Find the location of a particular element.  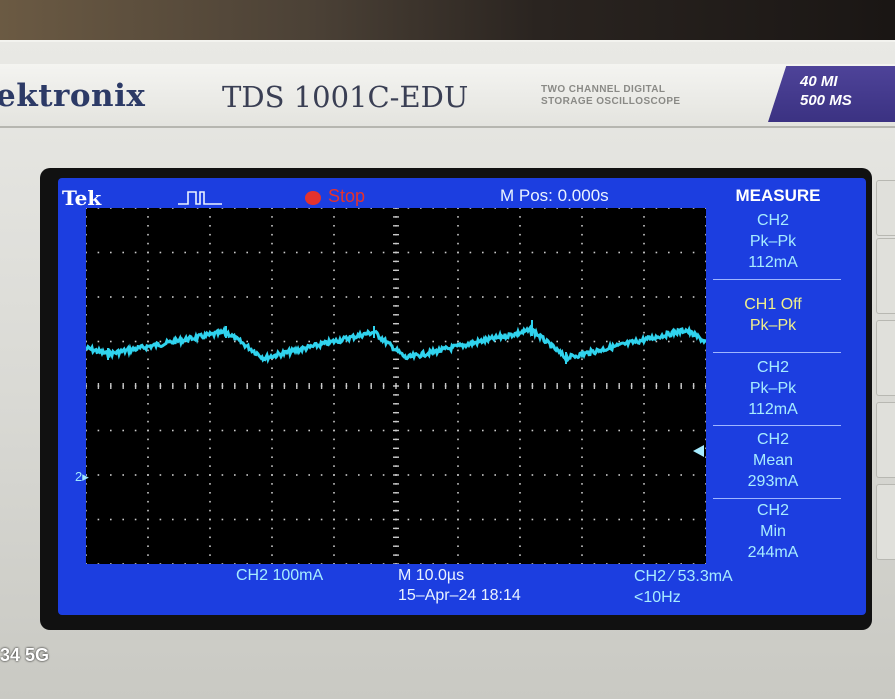

spec-text: 40 MI 500 MS is located at coordinates (847, 91).